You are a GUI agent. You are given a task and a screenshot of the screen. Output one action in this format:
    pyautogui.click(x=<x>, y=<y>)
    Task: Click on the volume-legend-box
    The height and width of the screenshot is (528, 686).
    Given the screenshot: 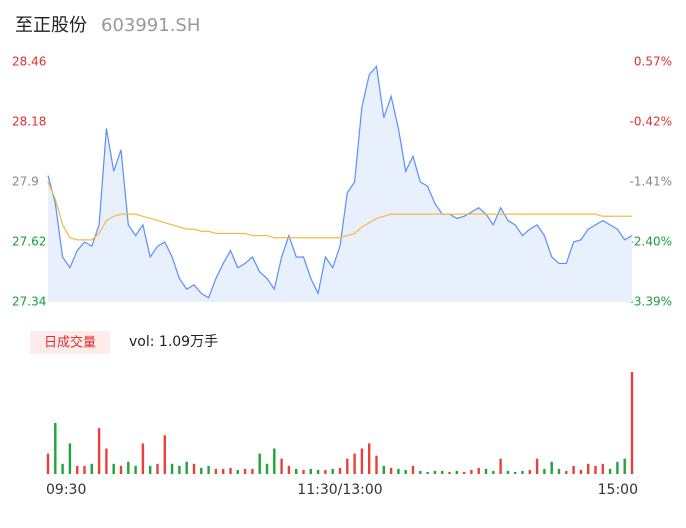 What is the action you would take?
    pyautogui.click(x=70, y=342)
    